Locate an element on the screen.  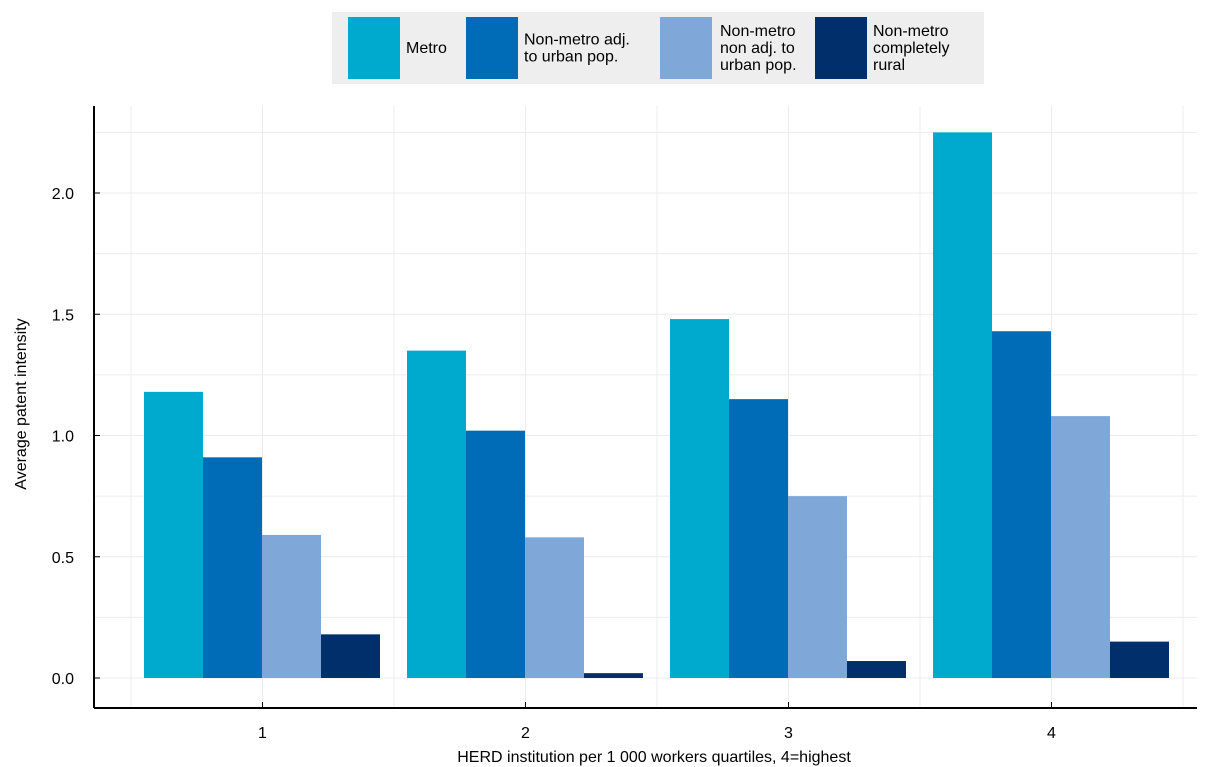
y-tick-labels: 0.0 0.5 1.0 1.5 2.0 is located at coordinates (76, 437).